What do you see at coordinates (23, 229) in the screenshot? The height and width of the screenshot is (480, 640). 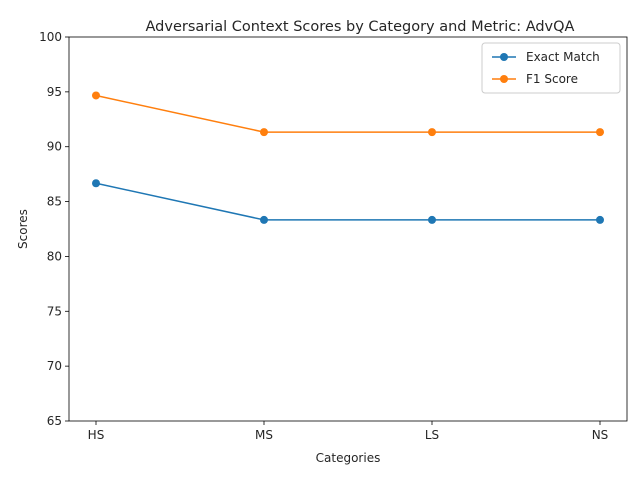 I see `y-axis-label: Scores` at bounding box center [23, 229].